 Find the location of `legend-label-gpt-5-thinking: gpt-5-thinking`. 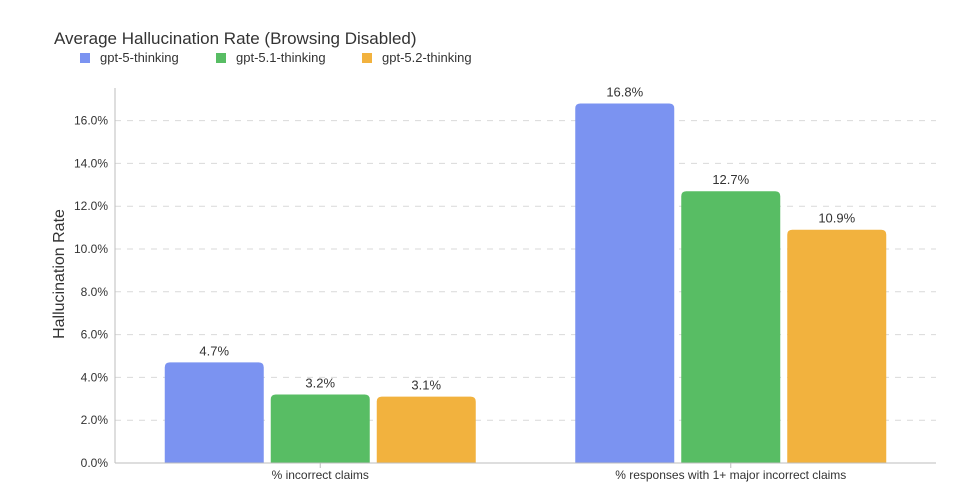

legend-label-gpt-5-thinking: gpt-5-thinking is located at coordinates (139, 57).